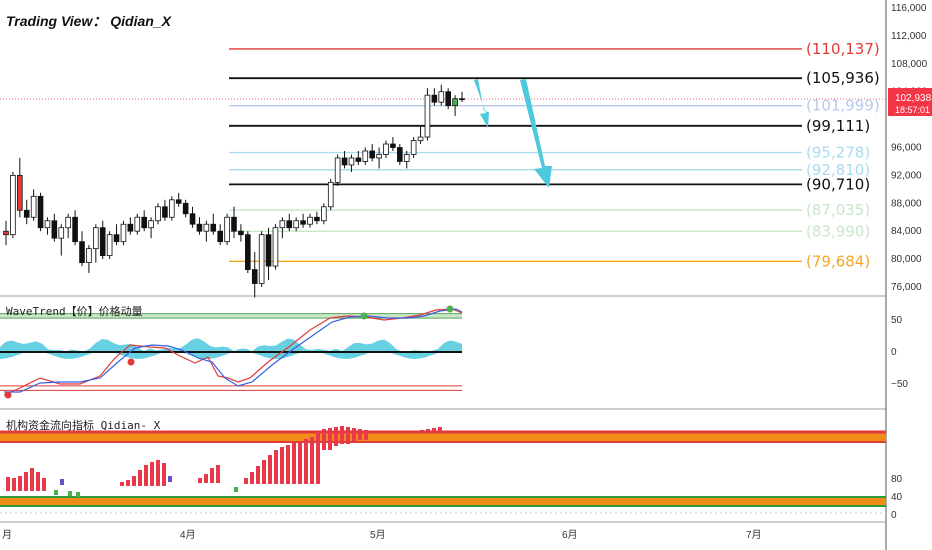 This screenshot has height=550, width=932. Describe the element at coordinates (909, 64) in the screenshot. I see `price-axis-tick: 108,000` at that location.